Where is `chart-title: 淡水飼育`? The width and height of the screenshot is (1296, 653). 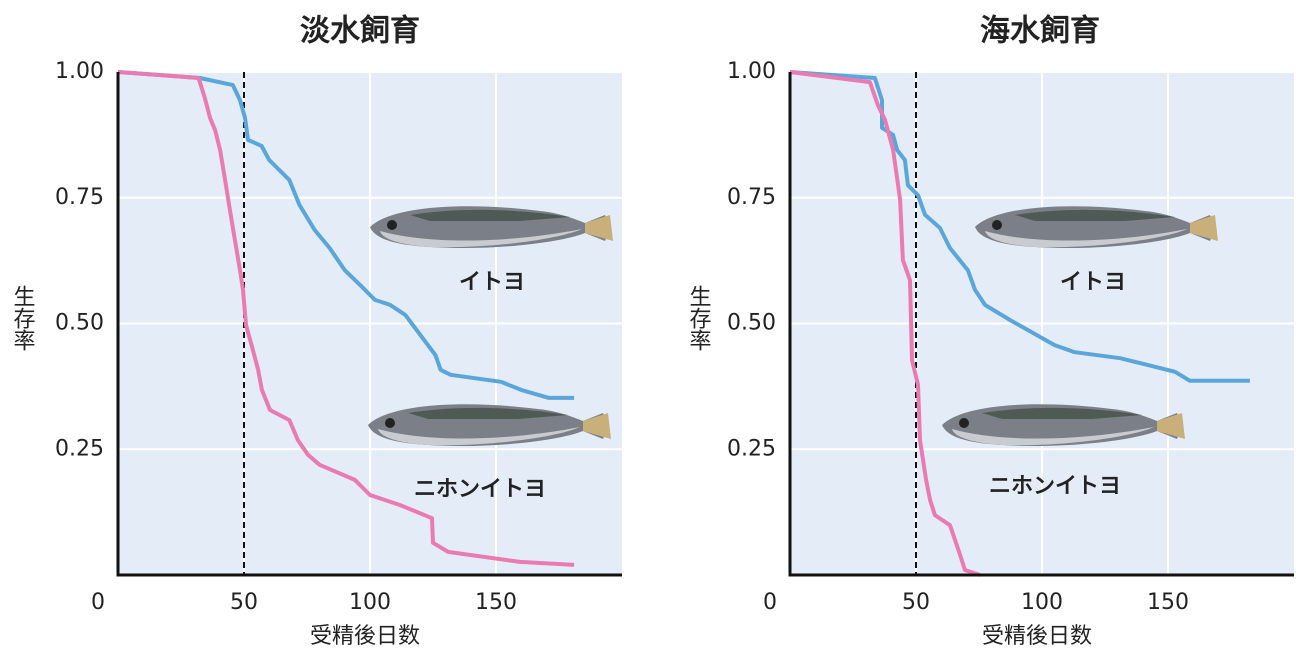
chart-title: 淡水飼育 is located at coordinates (360, 31).